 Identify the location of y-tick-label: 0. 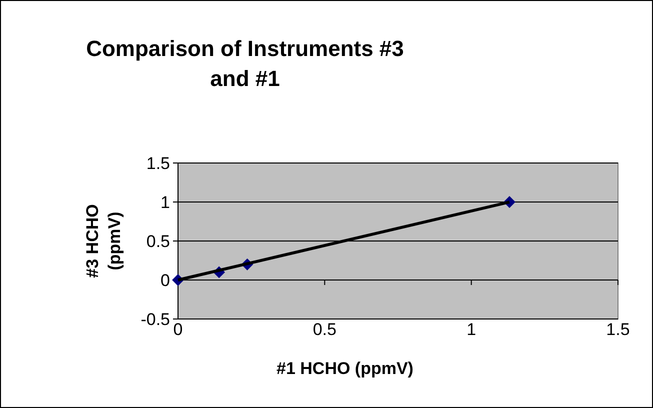
(165, 280).